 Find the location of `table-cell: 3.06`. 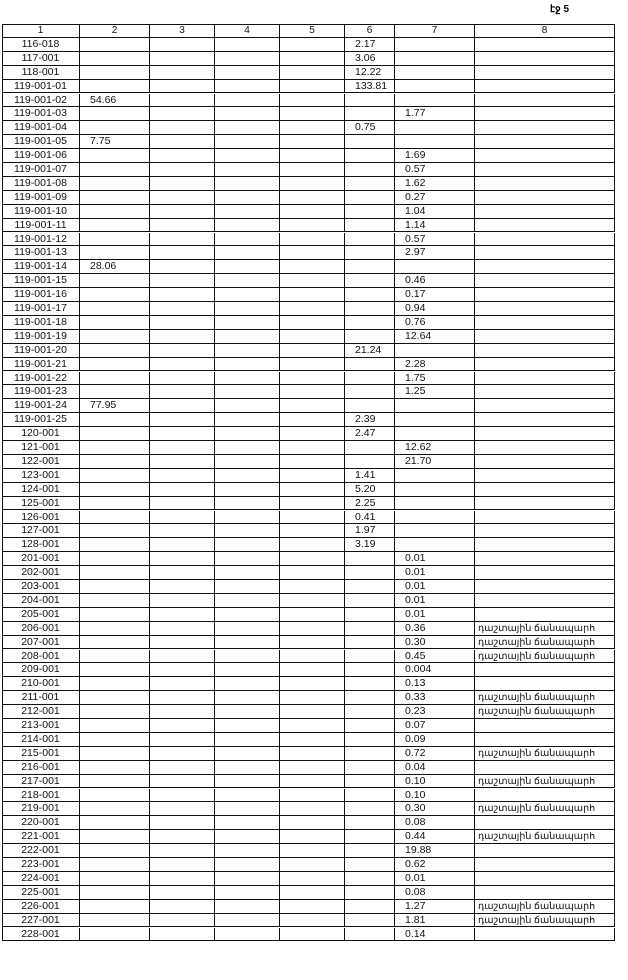

table-cell: 3.06 is located at coordinates (370, 58).